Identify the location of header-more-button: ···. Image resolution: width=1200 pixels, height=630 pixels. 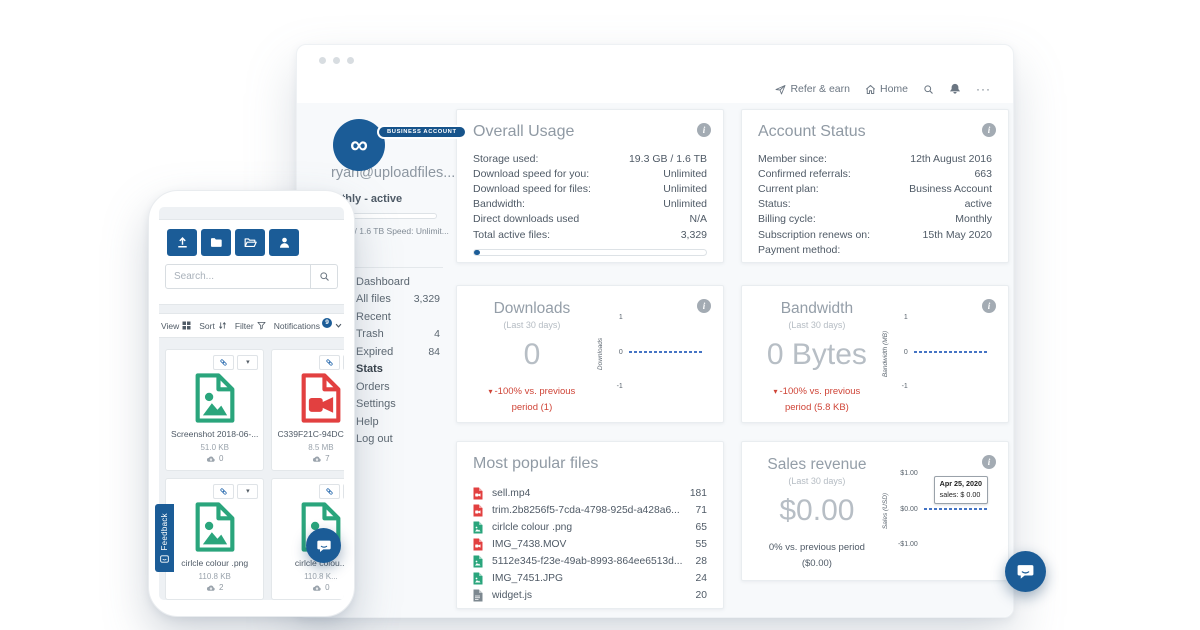
(983, 89).